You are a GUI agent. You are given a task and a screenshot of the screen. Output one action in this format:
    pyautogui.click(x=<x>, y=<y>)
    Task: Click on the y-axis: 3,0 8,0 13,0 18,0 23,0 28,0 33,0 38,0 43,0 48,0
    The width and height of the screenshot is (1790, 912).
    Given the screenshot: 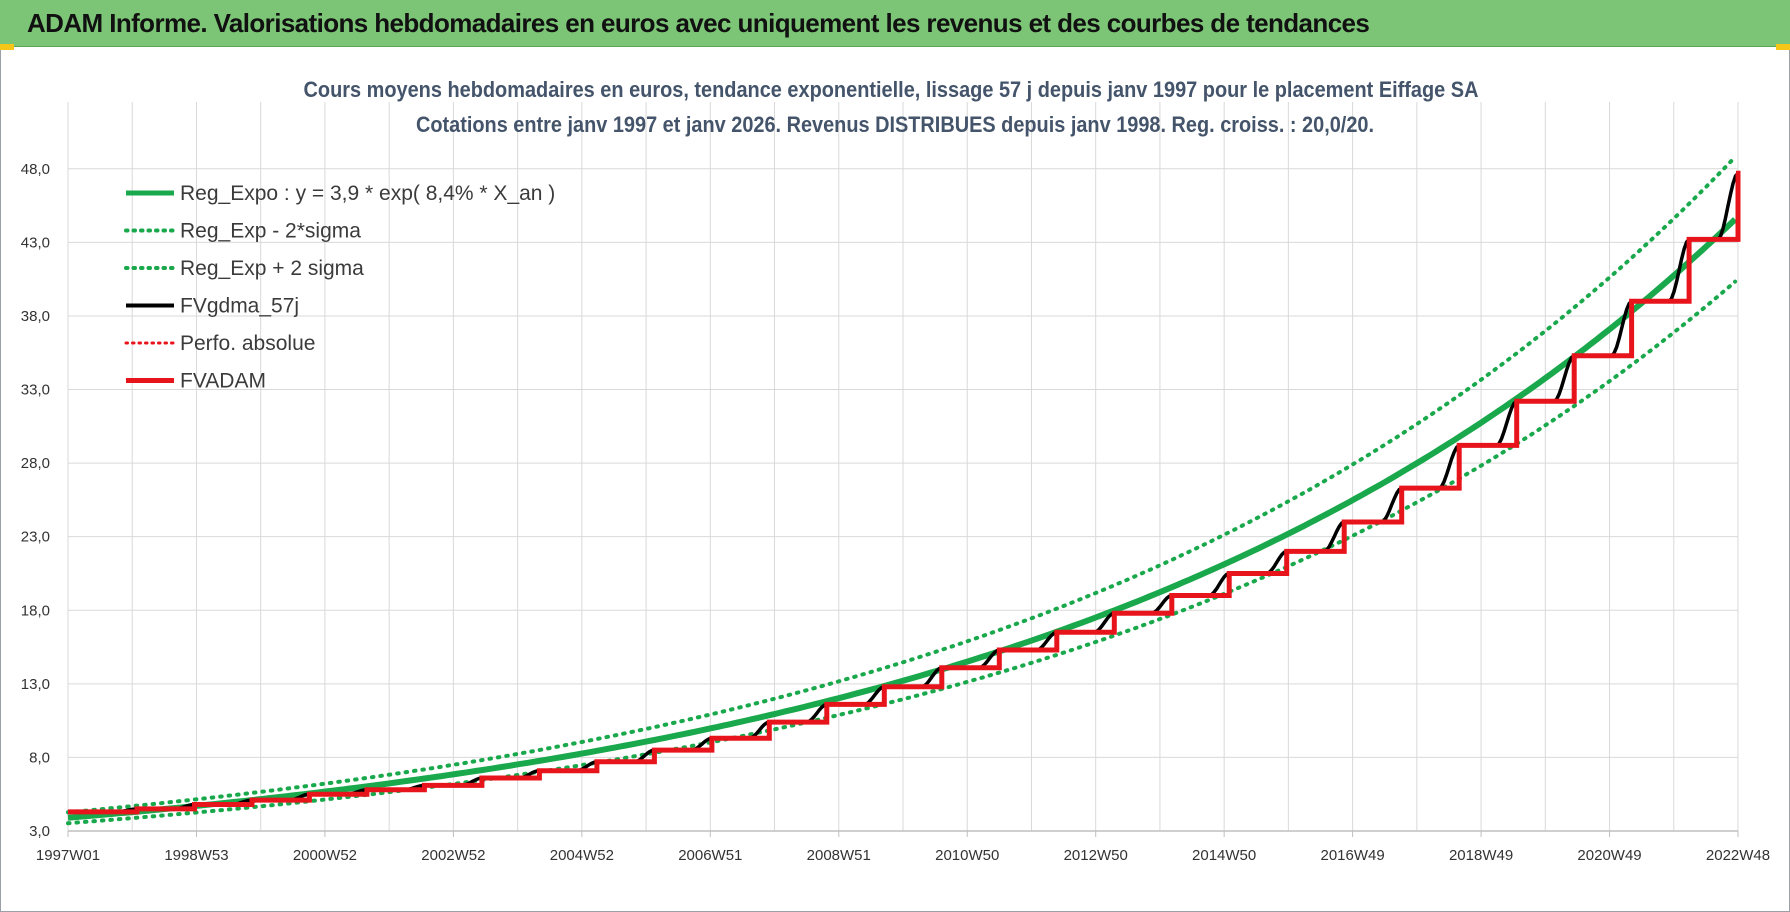 What is the action you would take?
    pyautogui.click(x=35, y=500)
    